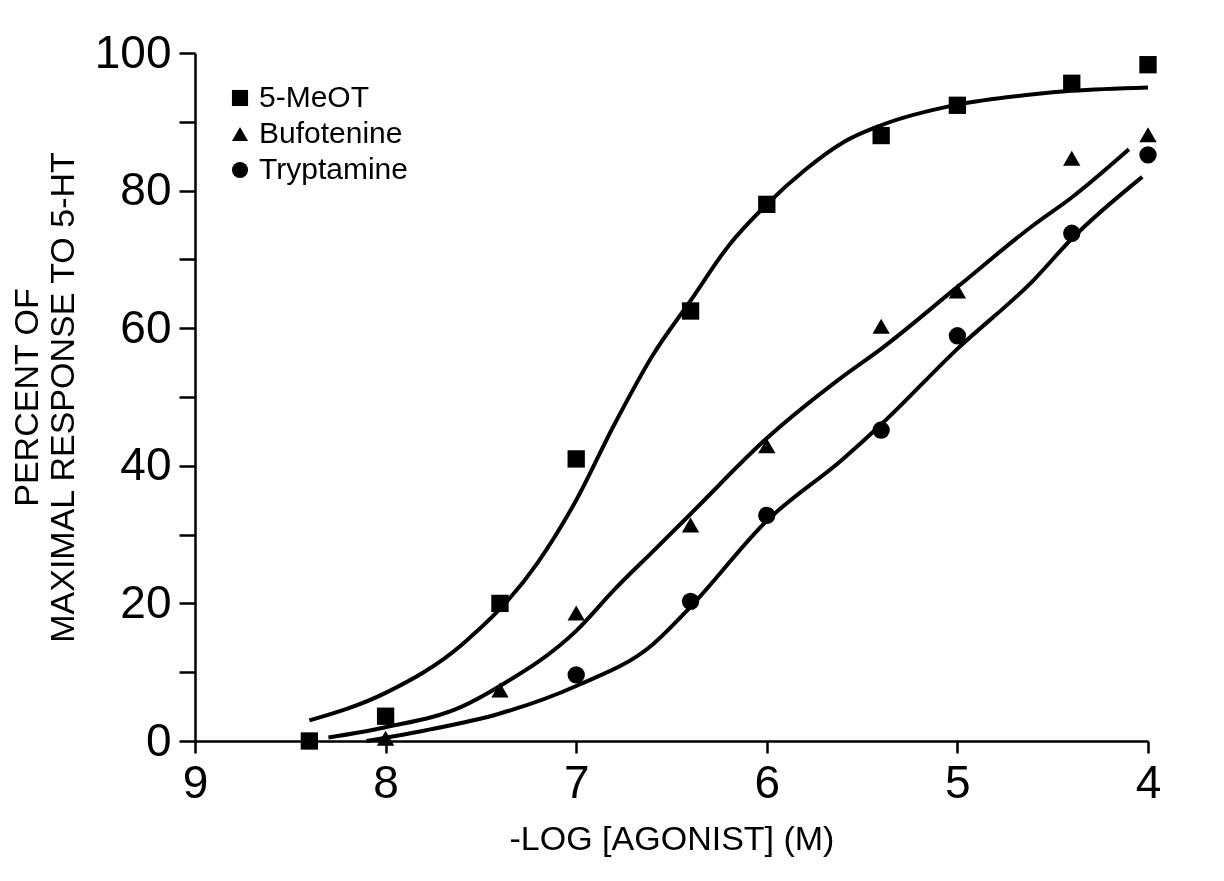  Describe the element at coordinates (314, 96) in the screenshot. I see `legend-label: 5-MeOT` at that location.